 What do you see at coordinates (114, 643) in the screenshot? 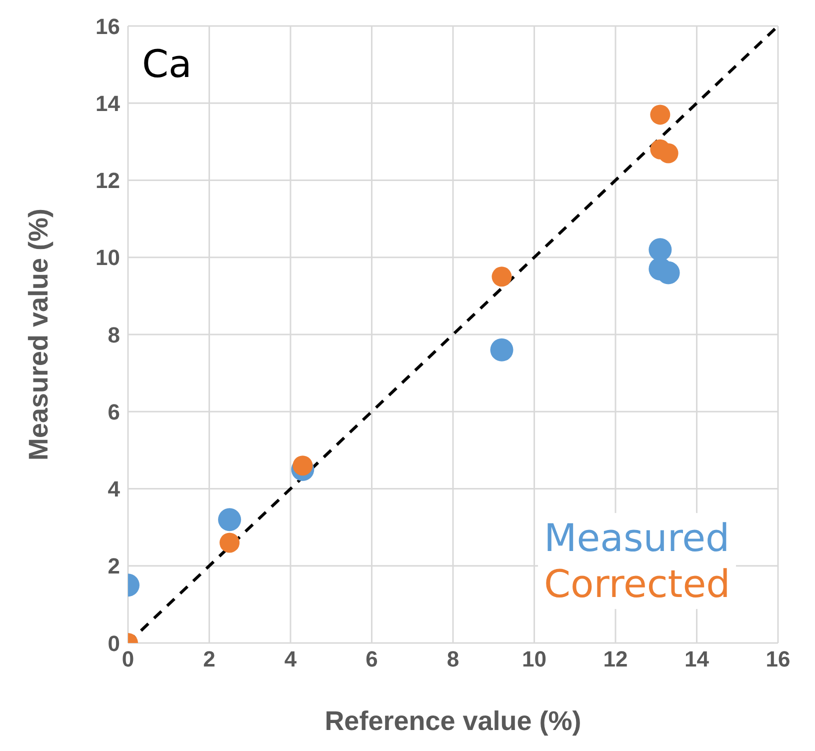
I see `y-tick-label: 0` at bounding box center [114, 643].